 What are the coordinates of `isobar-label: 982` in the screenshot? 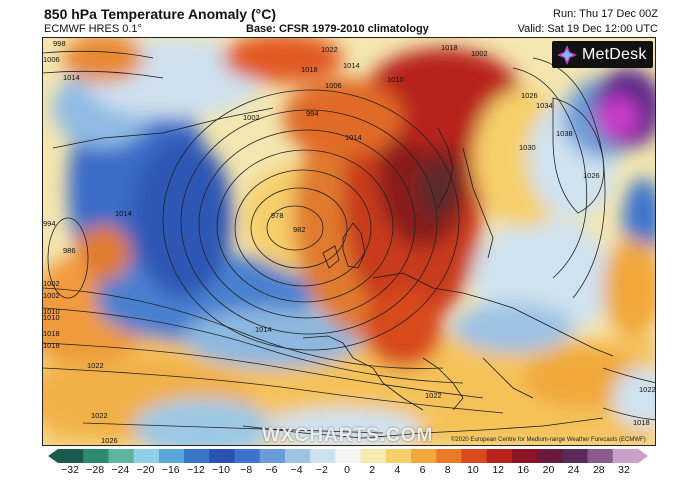 It's located at (299, 229).